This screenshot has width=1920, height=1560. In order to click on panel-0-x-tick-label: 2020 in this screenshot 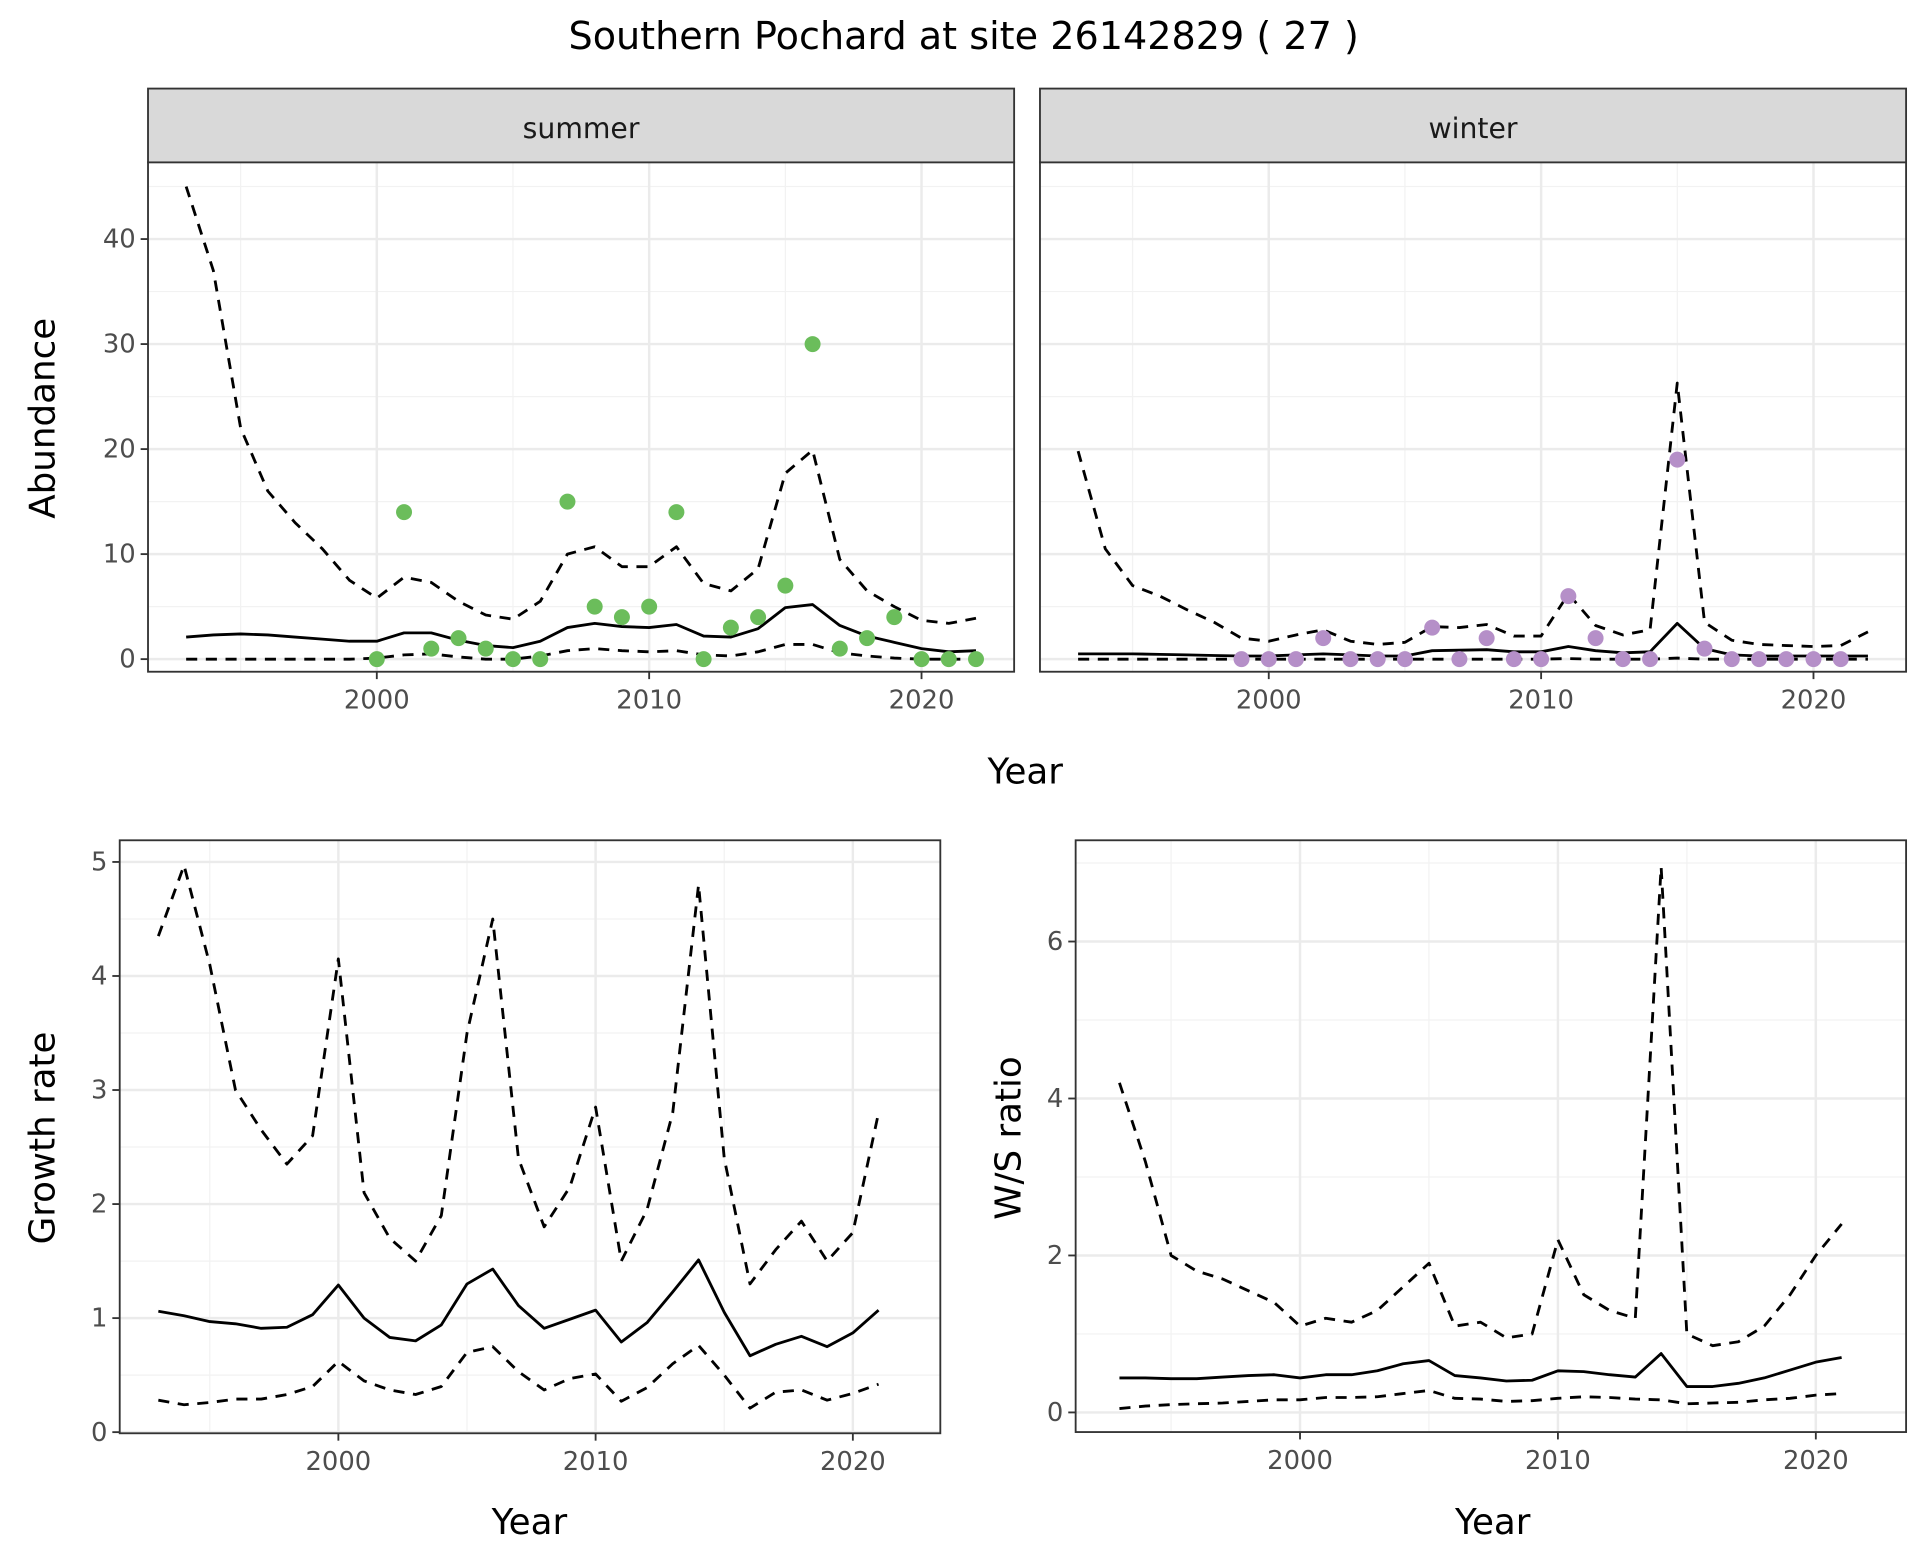, I will do `click(922, 701)`.